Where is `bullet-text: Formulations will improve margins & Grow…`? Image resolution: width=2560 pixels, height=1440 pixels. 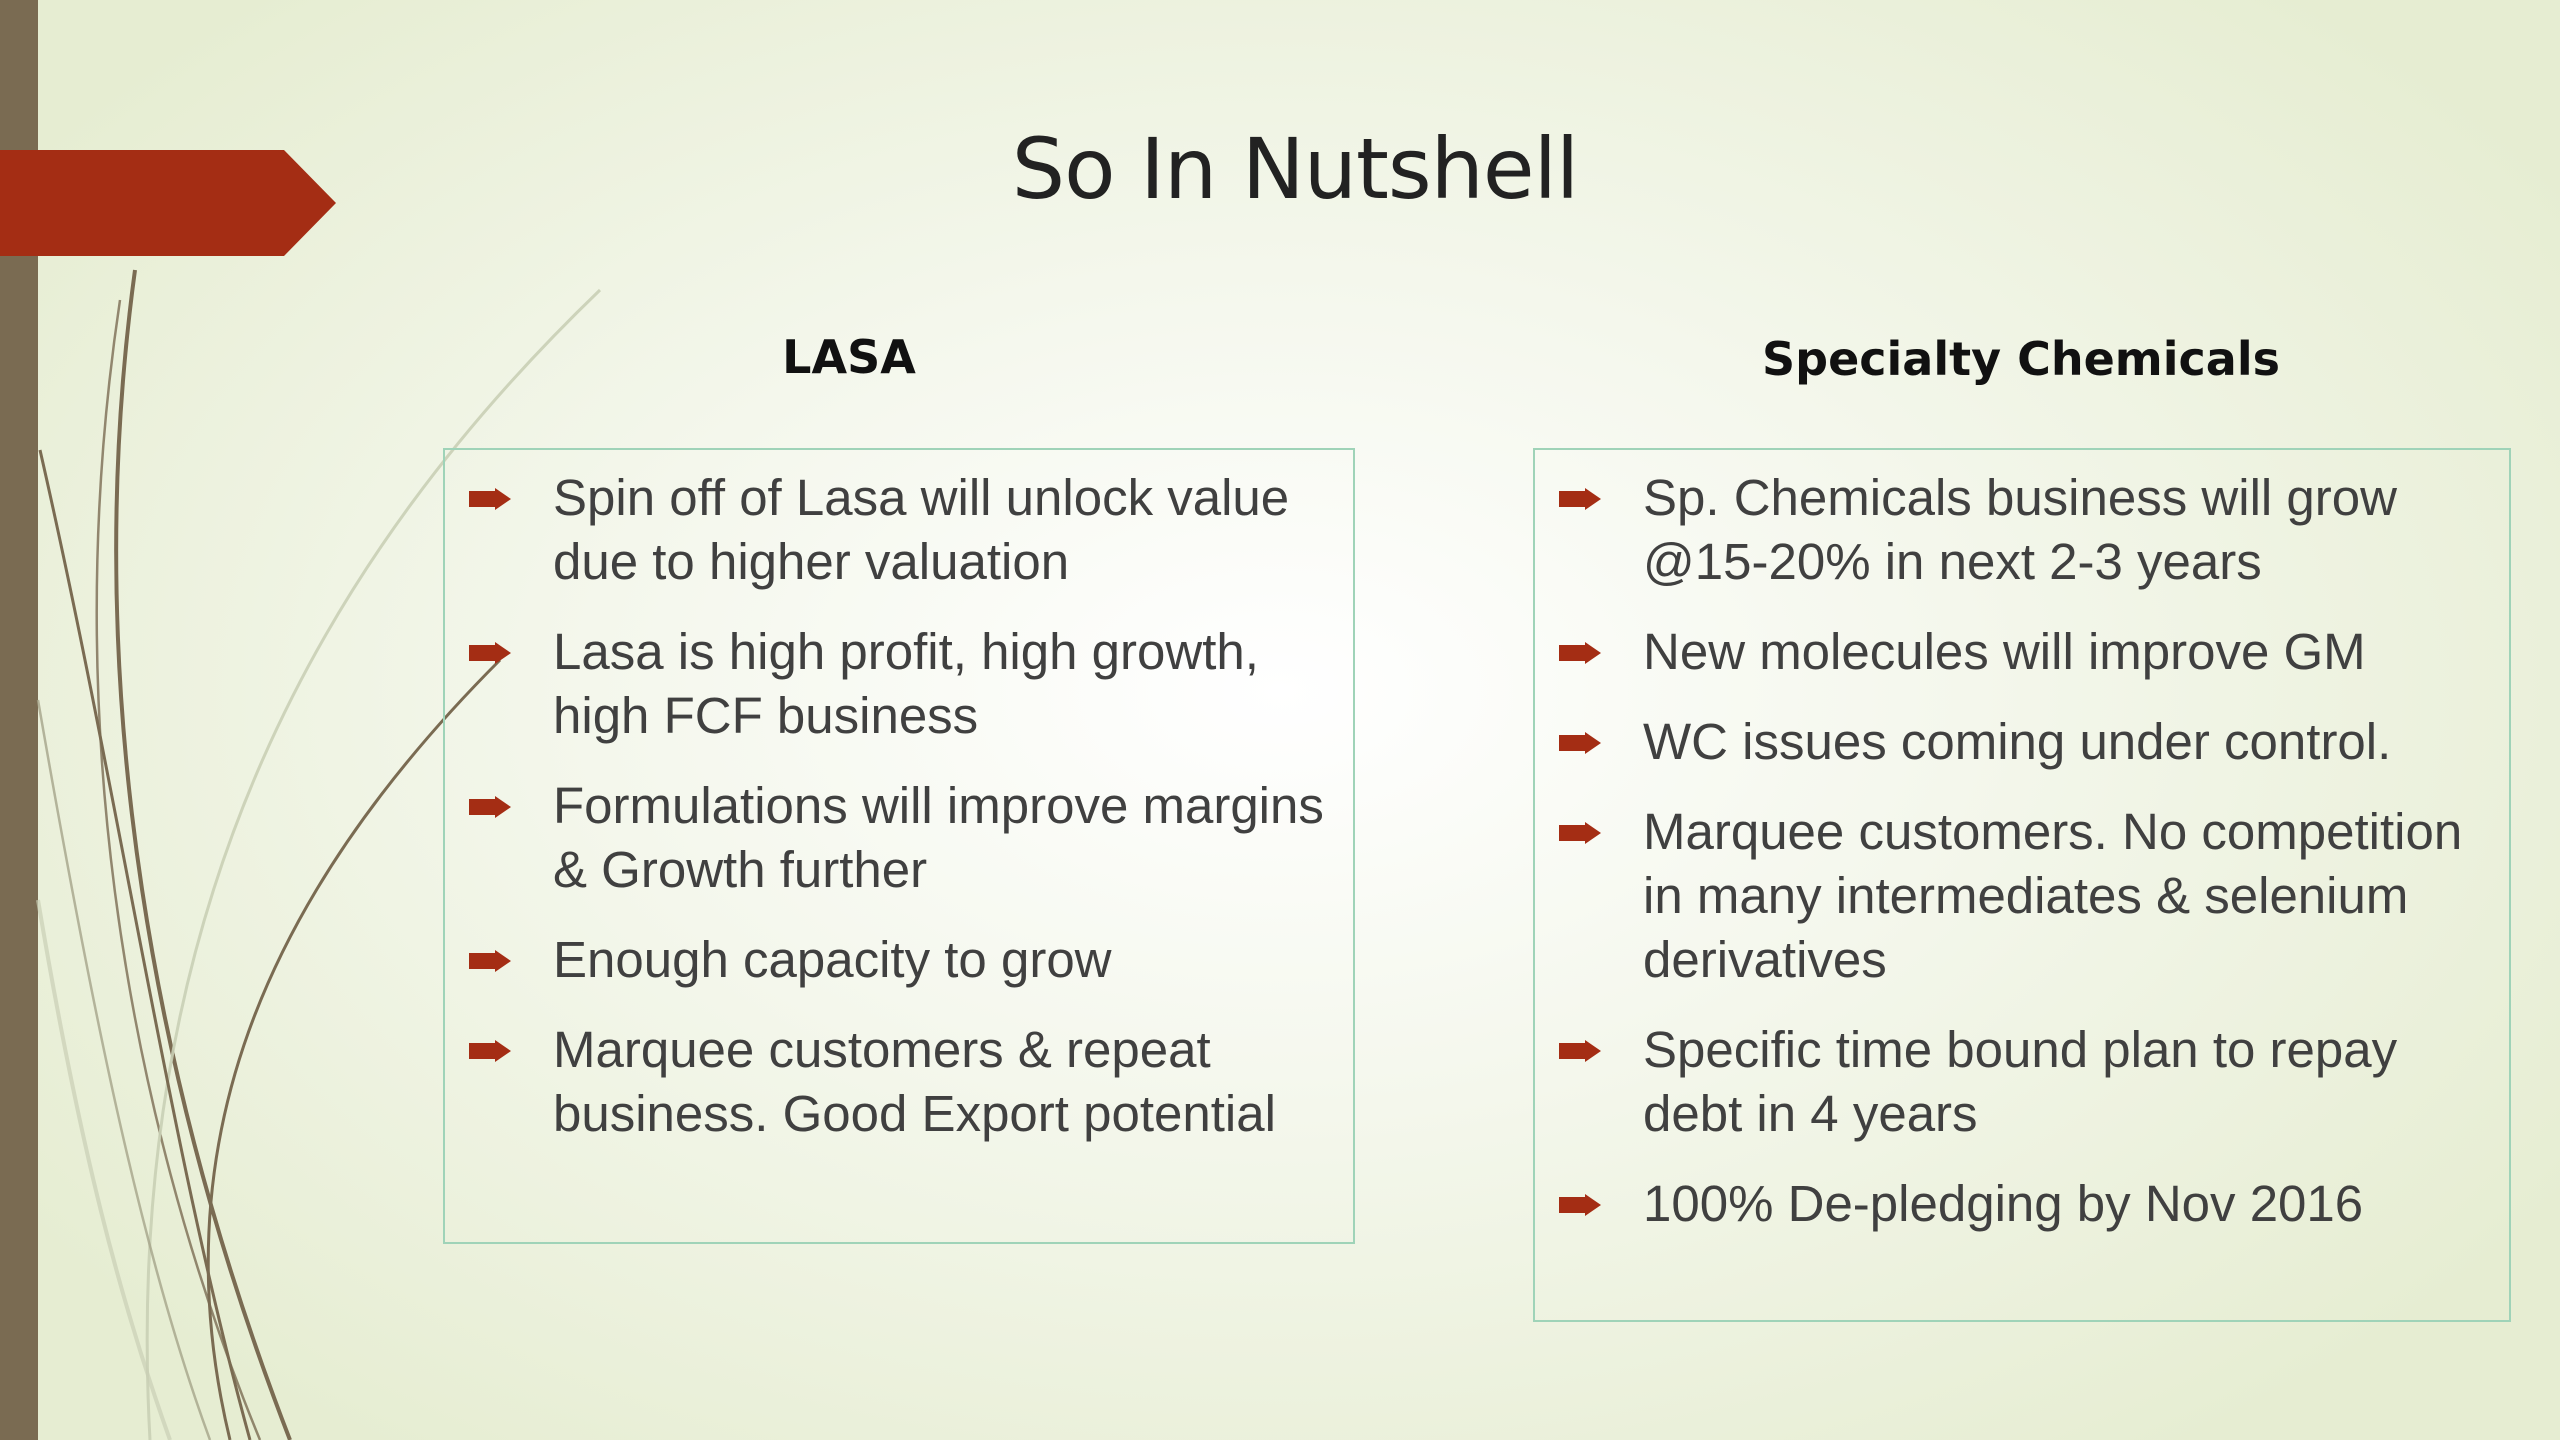
bullet-text: Formulations will improve margins & Grow… is located at coordinates (938, 837).